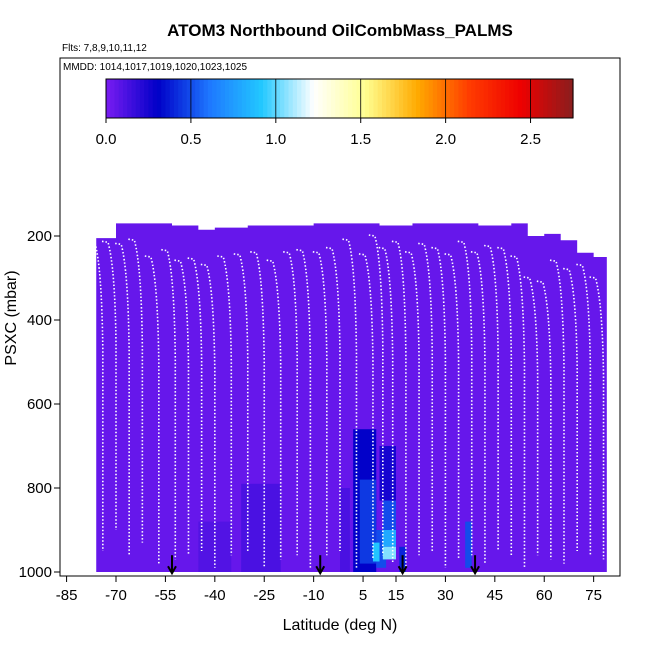  I want to click on x-tick-label-2: -55, so click(166, 595).